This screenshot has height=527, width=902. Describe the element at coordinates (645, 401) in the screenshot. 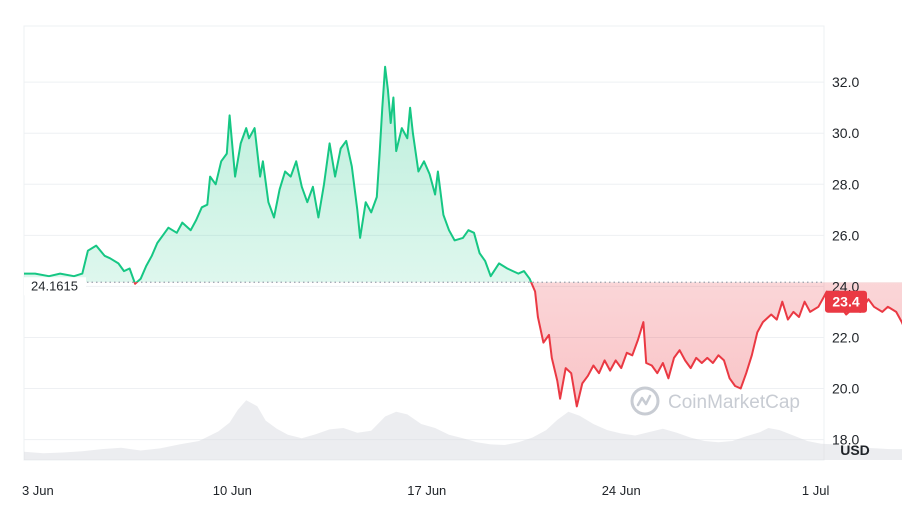

I see `coinmarketcap-logo-icon` at that location.